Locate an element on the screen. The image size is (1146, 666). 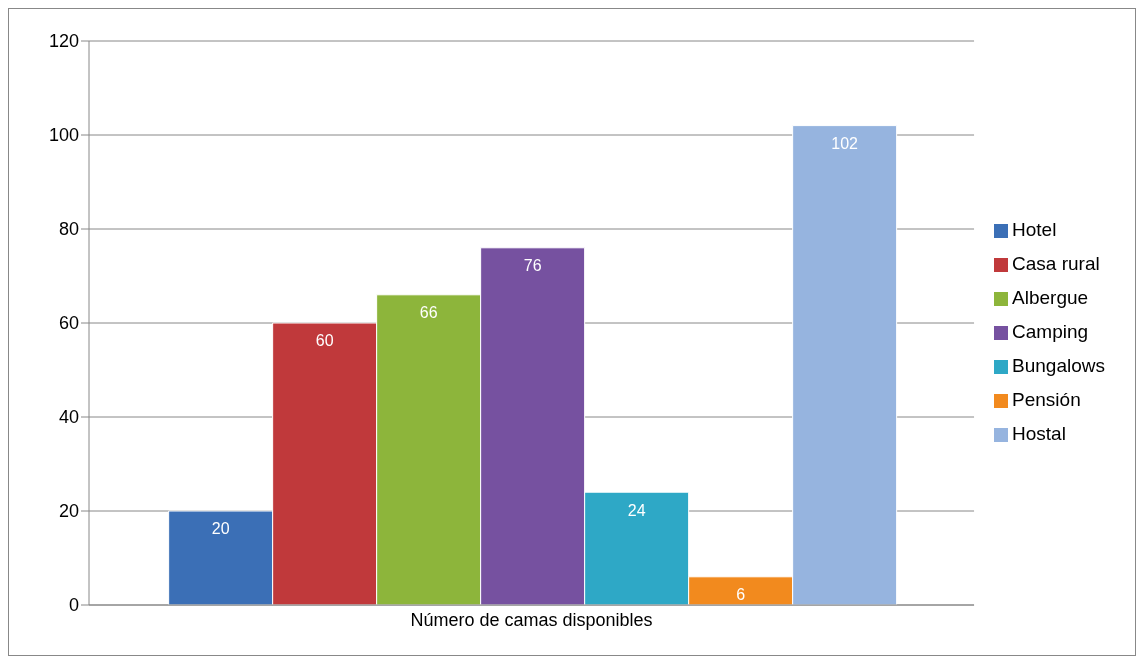
x-tick-label: Número de camas disponibles is located at coordinates (531, 619).